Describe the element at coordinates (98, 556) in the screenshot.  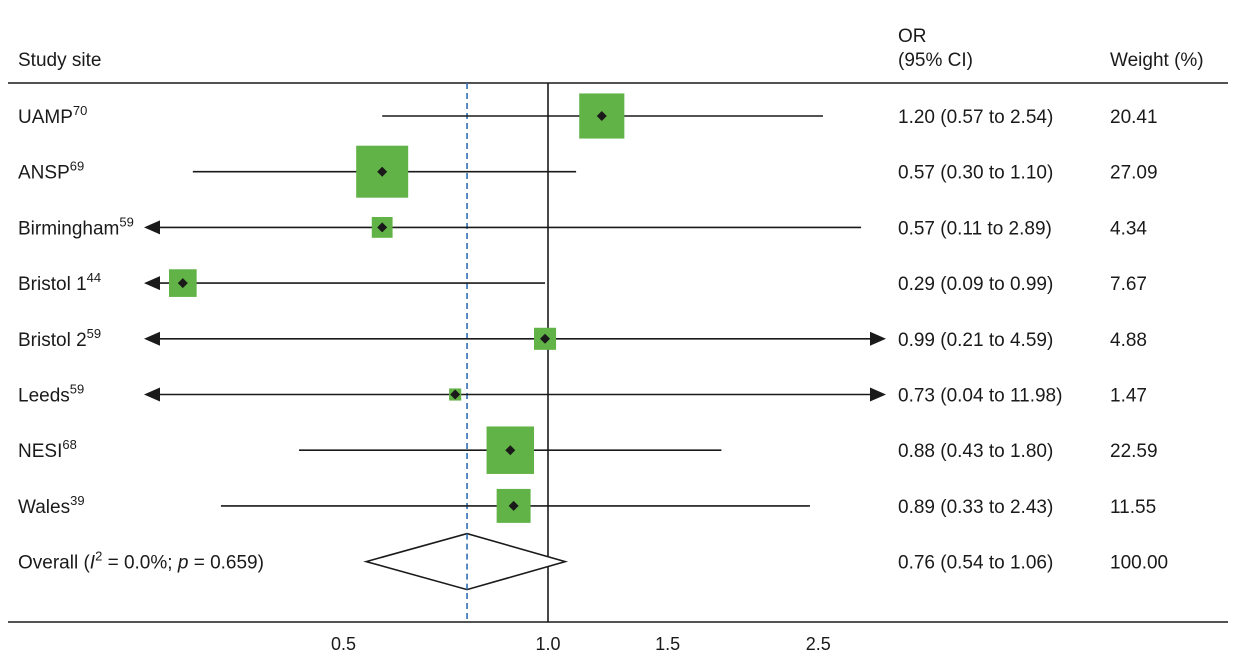
I see `overall-label-sup: 2` at that location.